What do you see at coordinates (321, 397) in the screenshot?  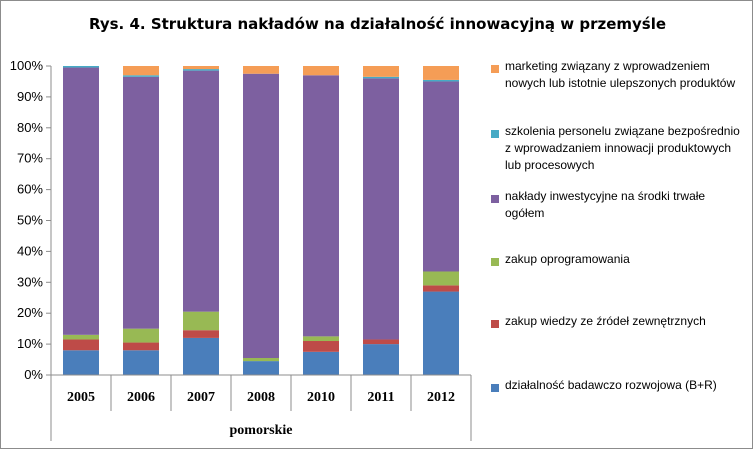 I see `x-tick-label: 2010` at bounding box center [321, 397].